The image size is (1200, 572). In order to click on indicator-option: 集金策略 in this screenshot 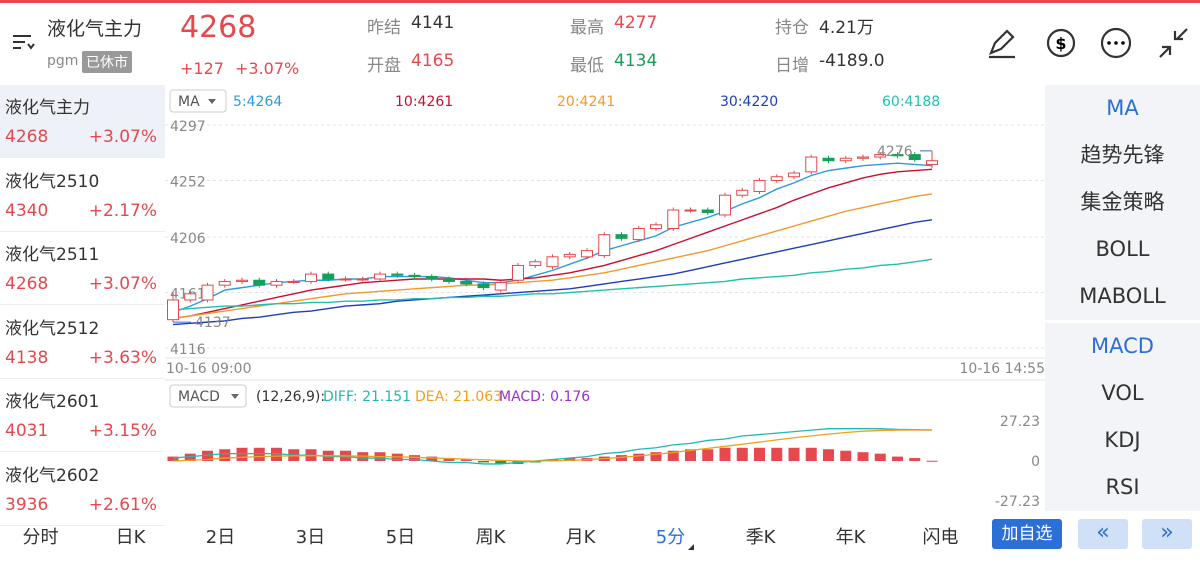, I will do `click(1122, 202)`.